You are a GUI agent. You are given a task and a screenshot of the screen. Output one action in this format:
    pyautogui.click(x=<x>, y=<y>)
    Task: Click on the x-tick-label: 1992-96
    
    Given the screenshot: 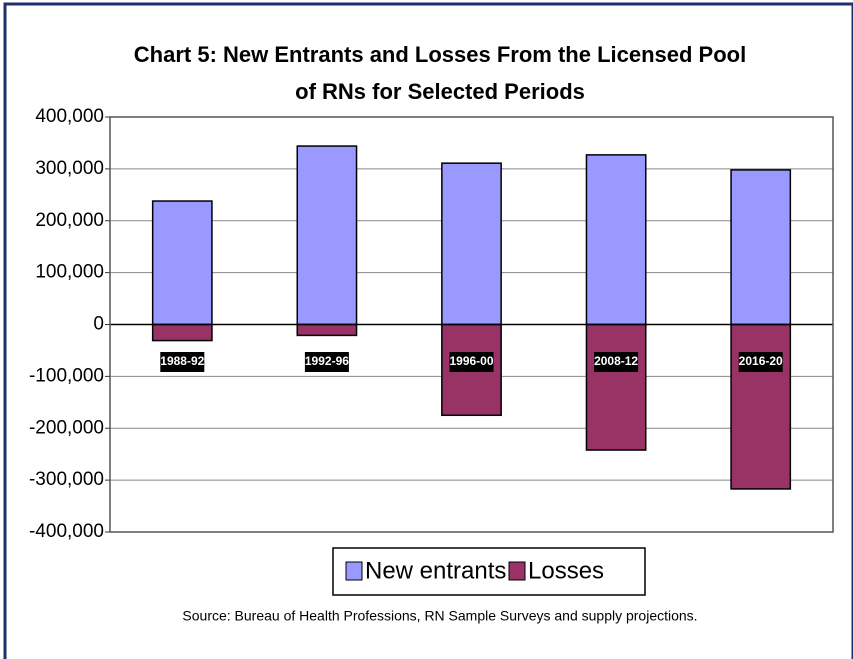 What is the action you would take?
    pyautogui.click(x=327, y=361)
    